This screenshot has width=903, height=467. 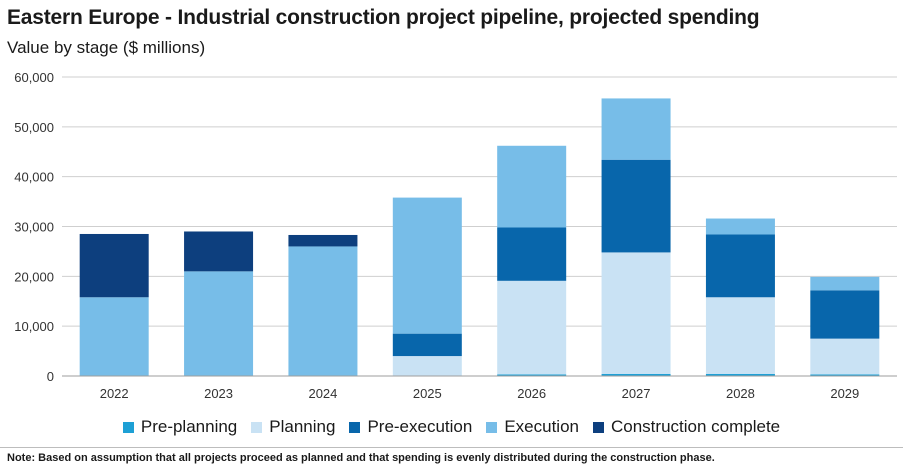 I want to click on bar-segment-pre-planning-2029, so click(x=845, y=375).